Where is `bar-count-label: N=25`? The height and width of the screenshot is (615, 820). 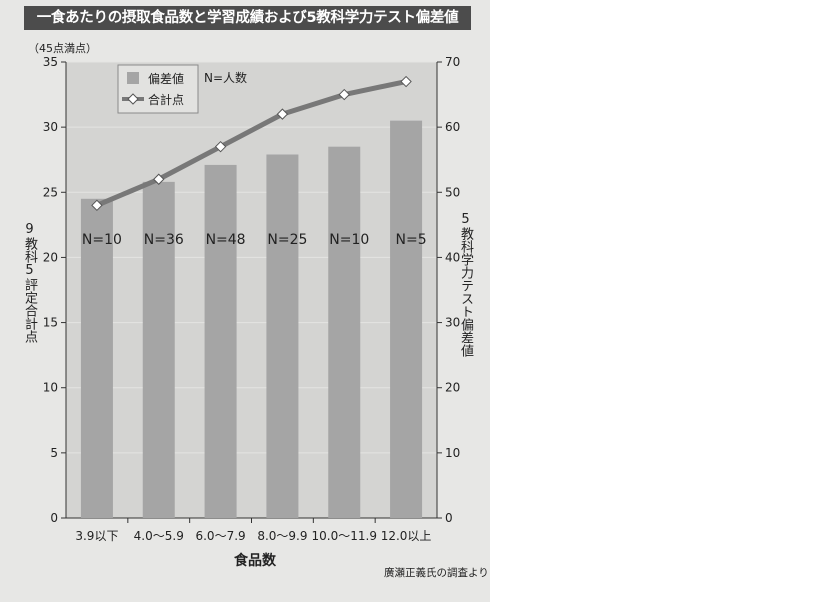
bar-count-label: N=25 is located at coordinates (287, 240).